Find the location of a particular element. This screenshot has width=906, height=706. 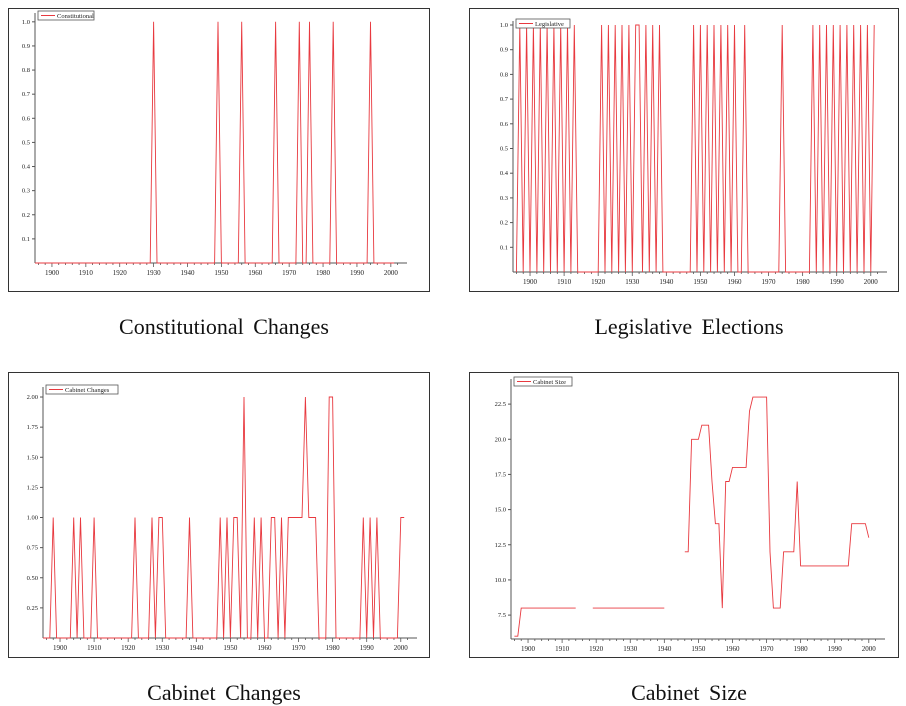

legislative-x-tick-label: 1960 is located at coordinates (734, 282).